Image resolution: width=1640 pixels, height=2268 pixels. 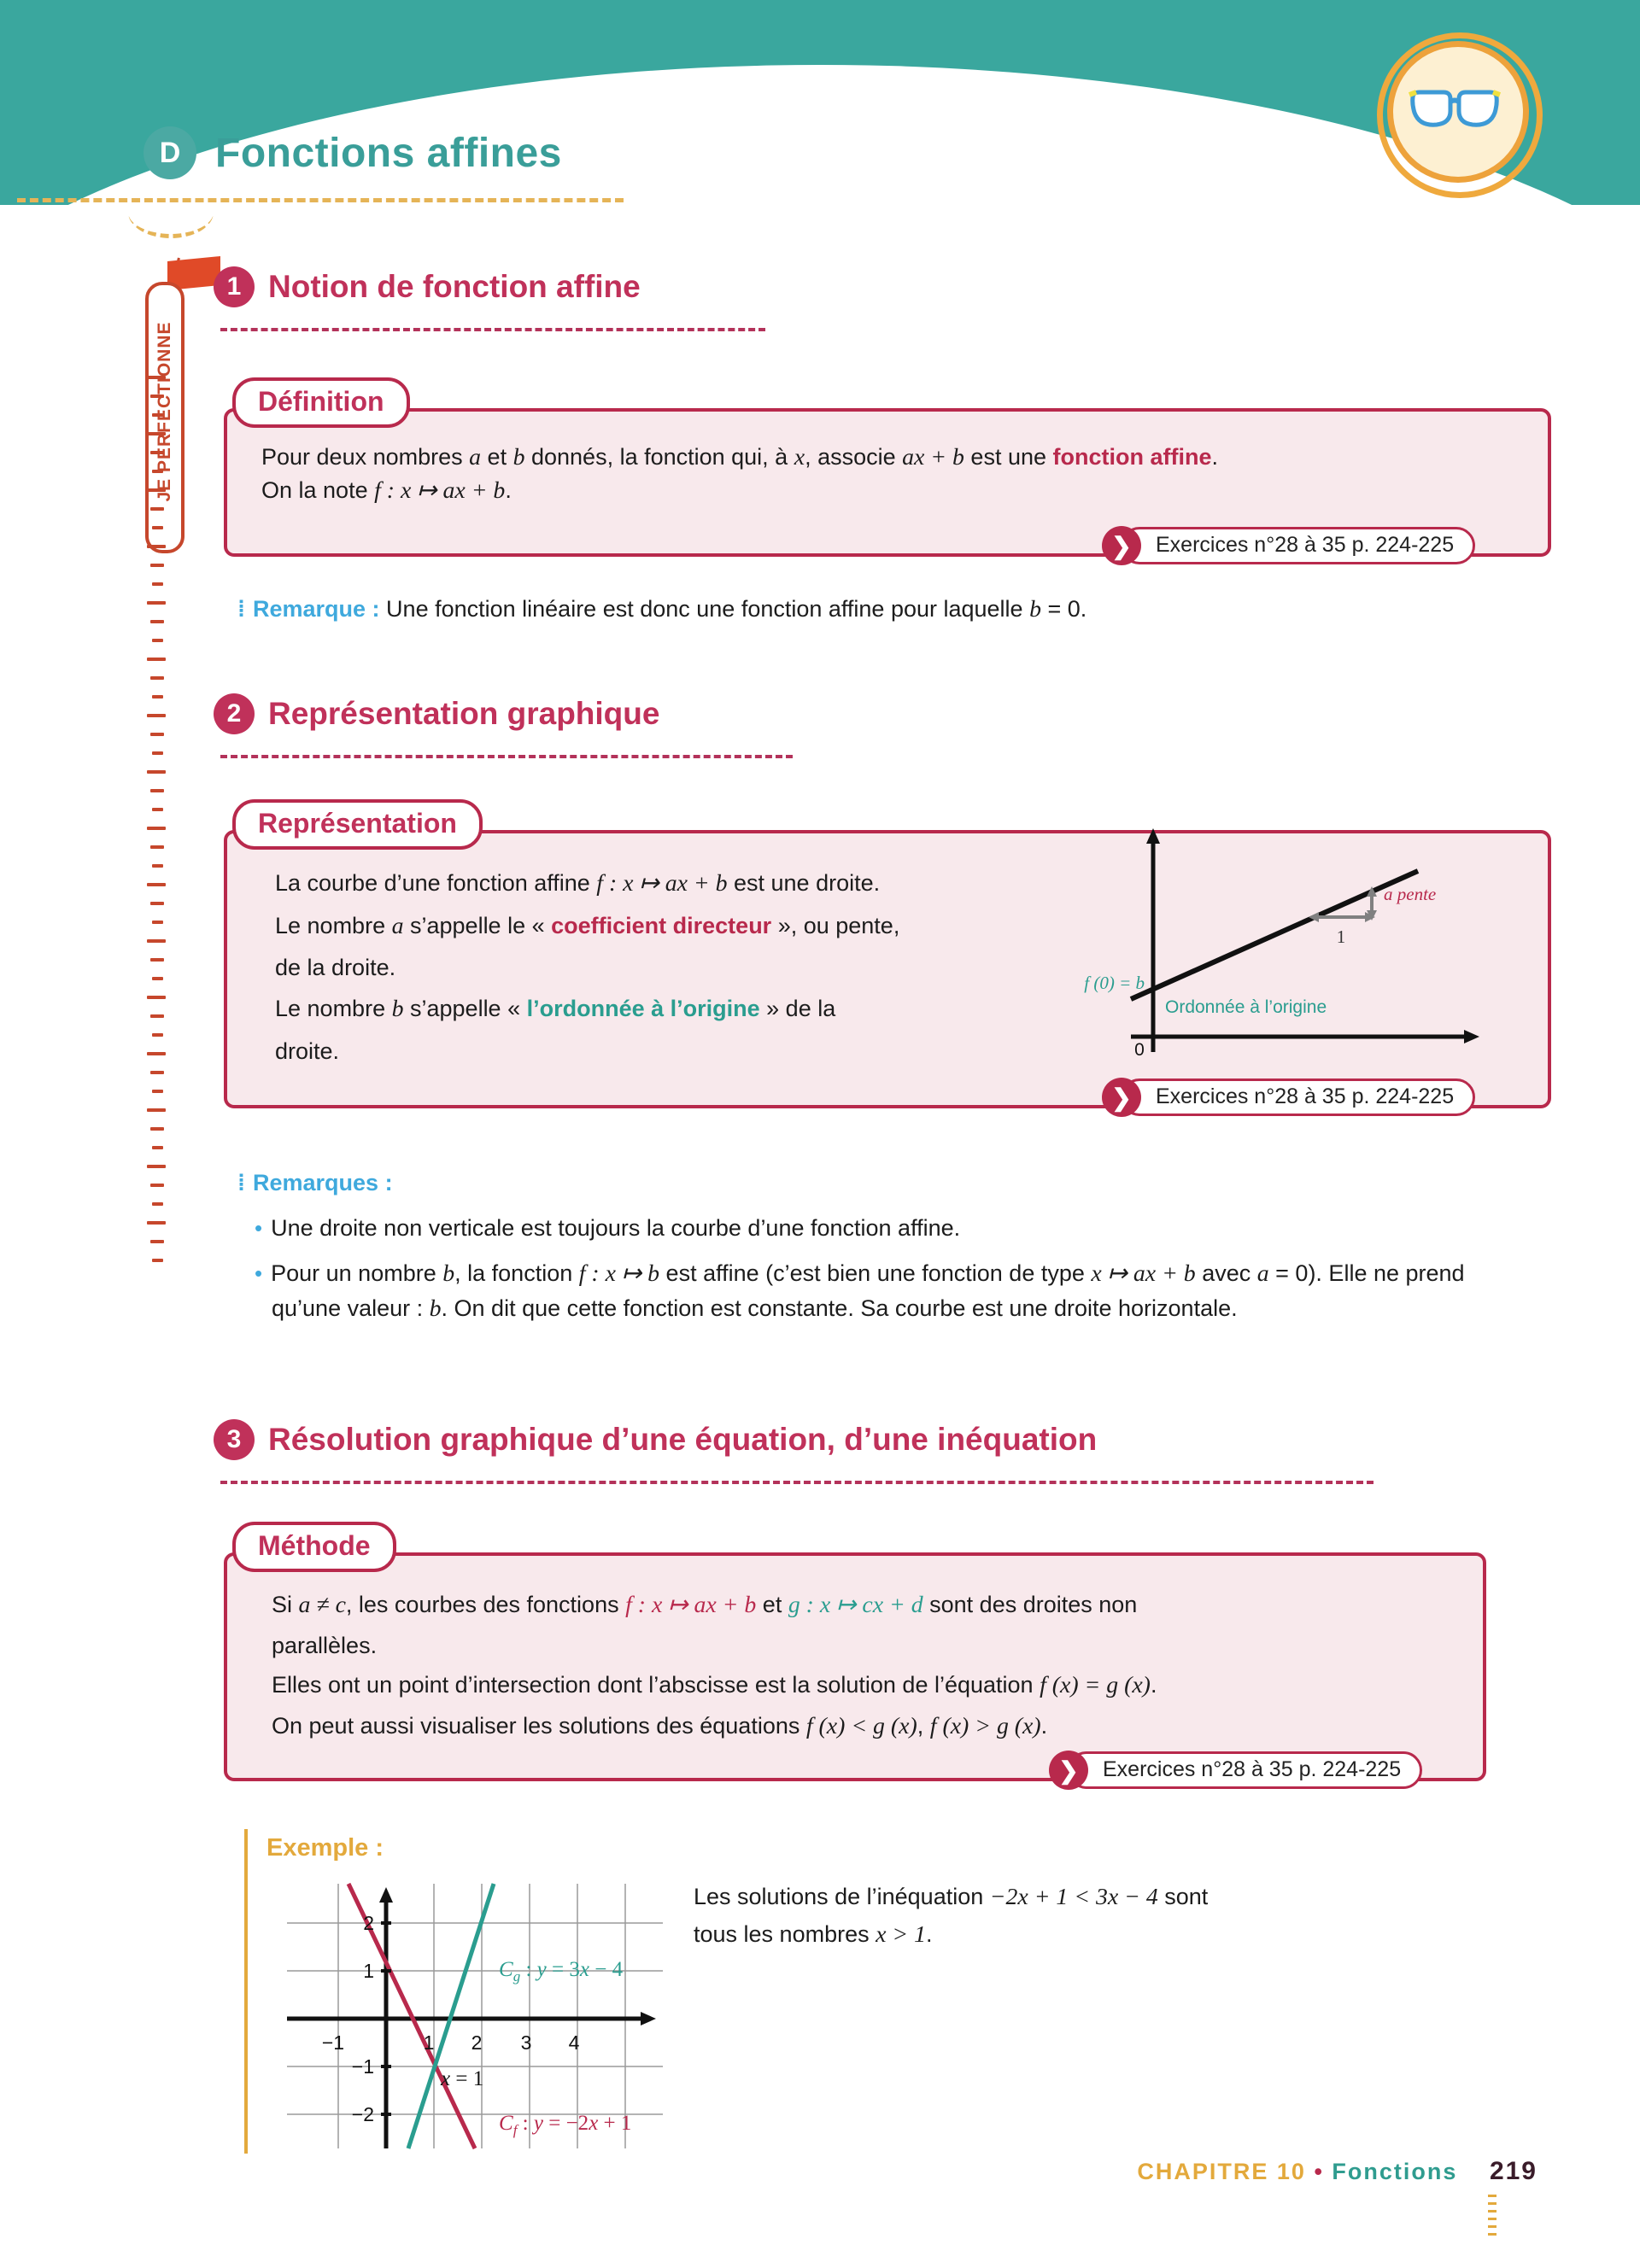 What do you see at coordinates (619, 1273) in the screenshot?
I see `rm2-expr-1: f : x ↦ b` at bounding box center [619, 1273].